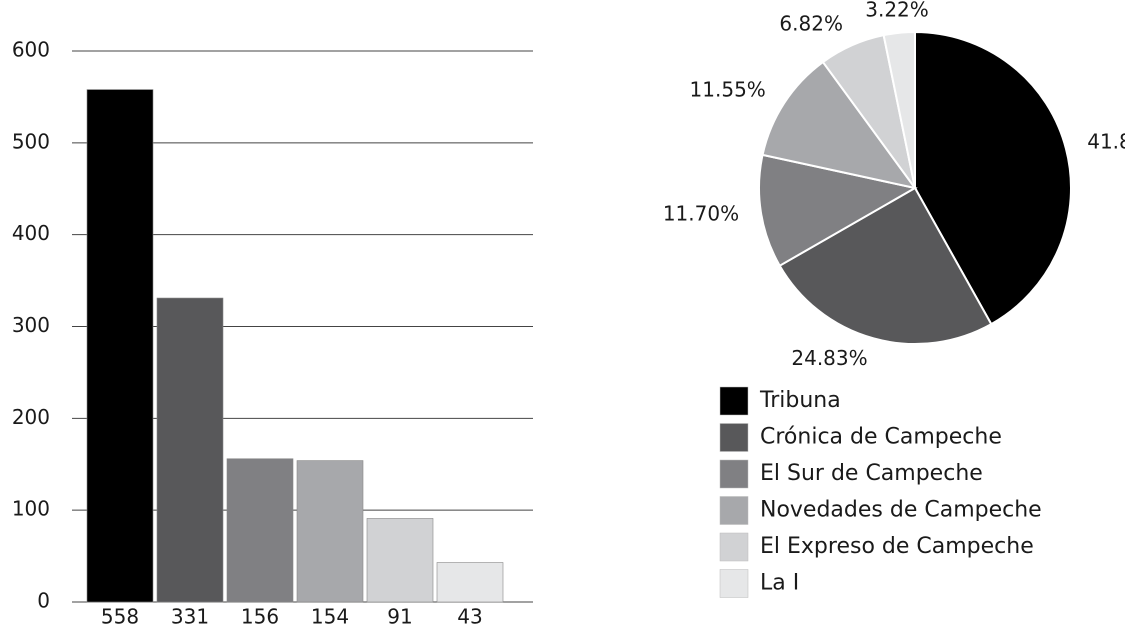  I want to click on value-label: 156, so click(260, 617).